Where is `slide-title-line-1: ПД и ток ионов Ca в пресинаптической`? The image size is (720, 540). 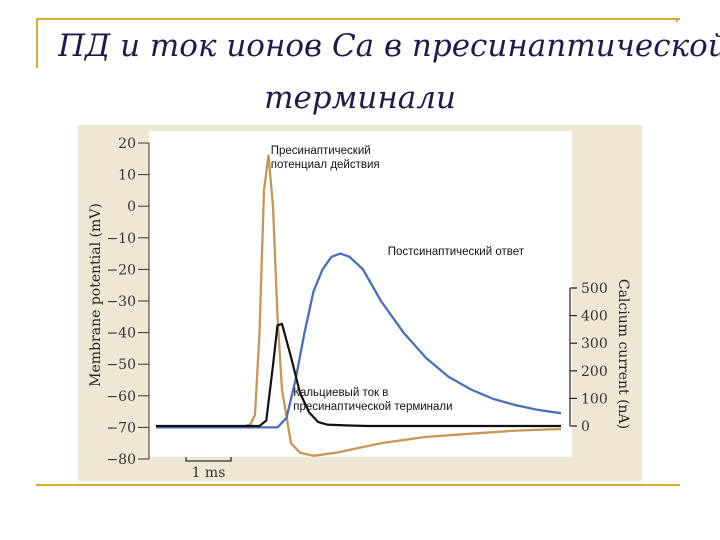 slide-title-line-1: ПД и ток ионов Ca в пресинаптической is located at coordinates (389, 46).